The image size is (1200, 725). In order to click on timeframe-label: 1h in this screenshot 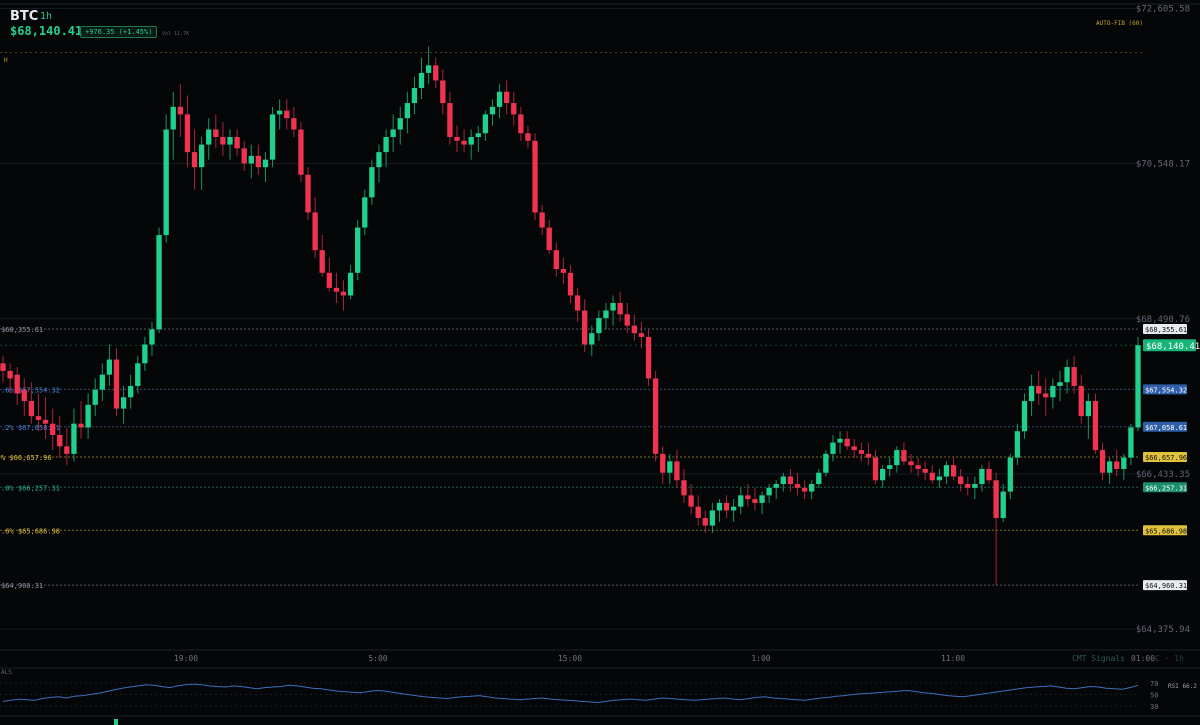, I will do `click(46, 16)`.